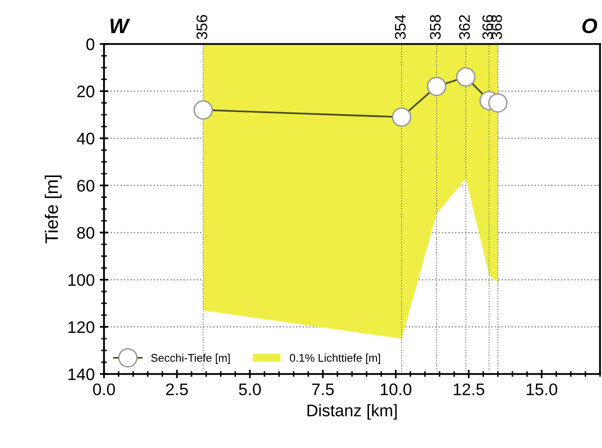 The width and height of the screenshot is (602, 448). What do you see at coordinates (435, 27) in the screenshot?
I see `annotation: 358` at bounding box center [435, 27].